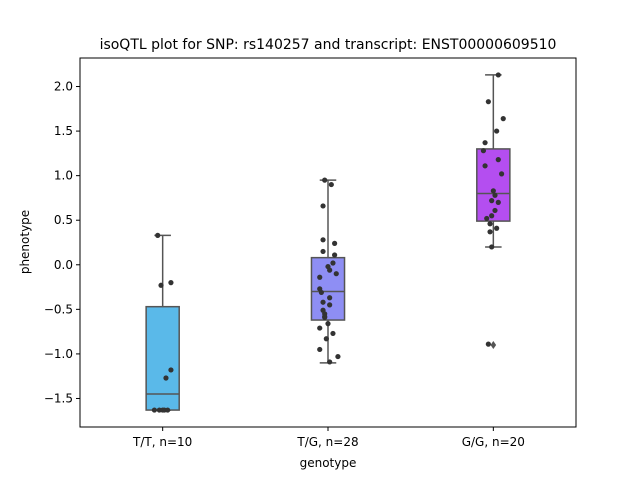 Image resolution: width=640 pixels, height=484 pixels. What do you see at coordinates (58, 309) in the screenshot?
I see `y-tick-label: −0.5` at bounding box center [58, 309].